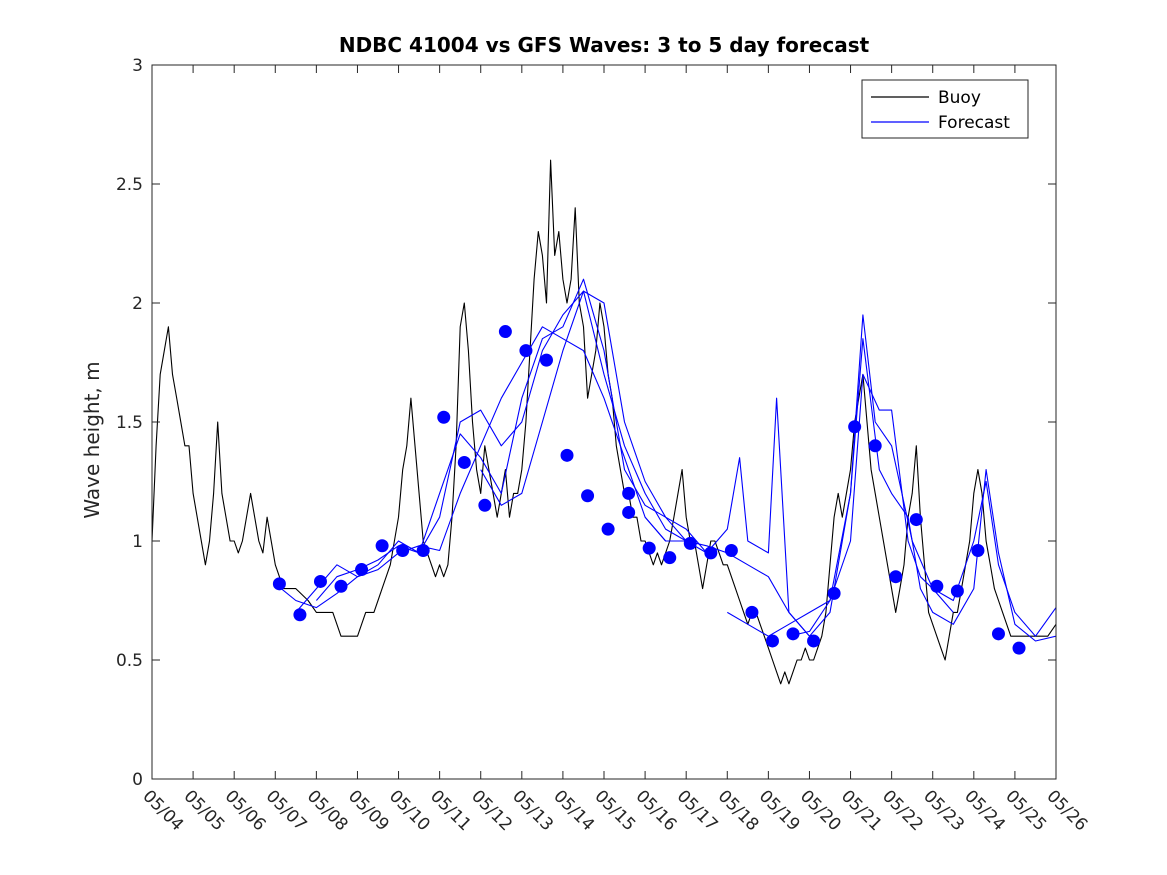 This screenshot has height=875, width=1167. I want to click on y-tick-label: 0.5, so click(129, 661).